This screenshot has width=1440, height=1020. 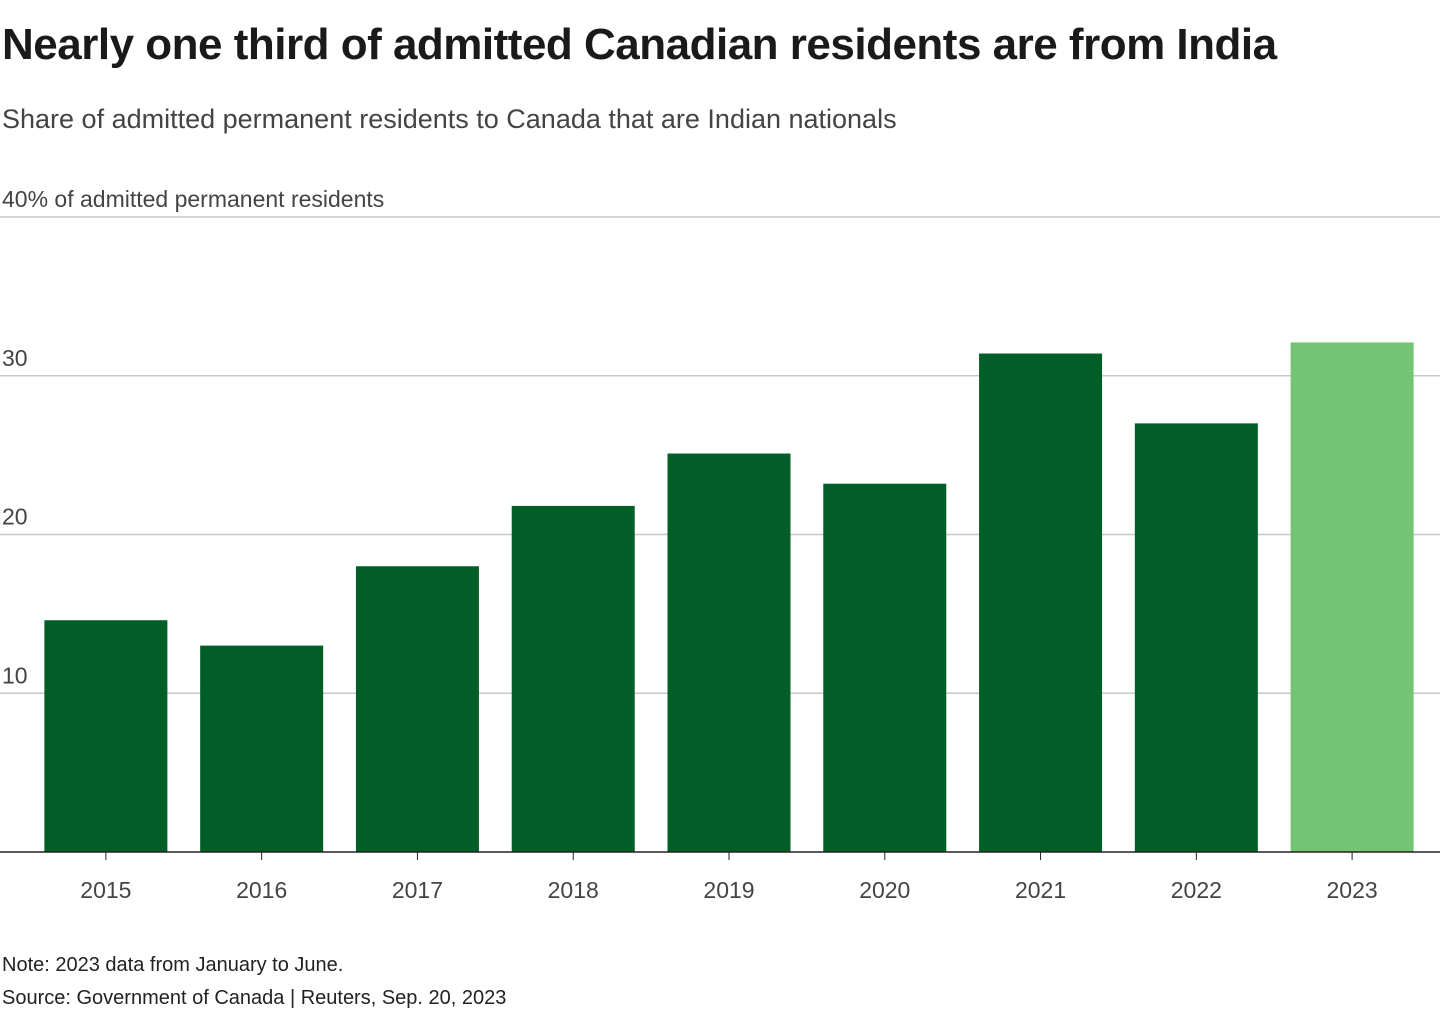 What do you see at coordinates (1352, 597) in the screenshot?
I see `bar-2023` at bounding box center [1352, 597].